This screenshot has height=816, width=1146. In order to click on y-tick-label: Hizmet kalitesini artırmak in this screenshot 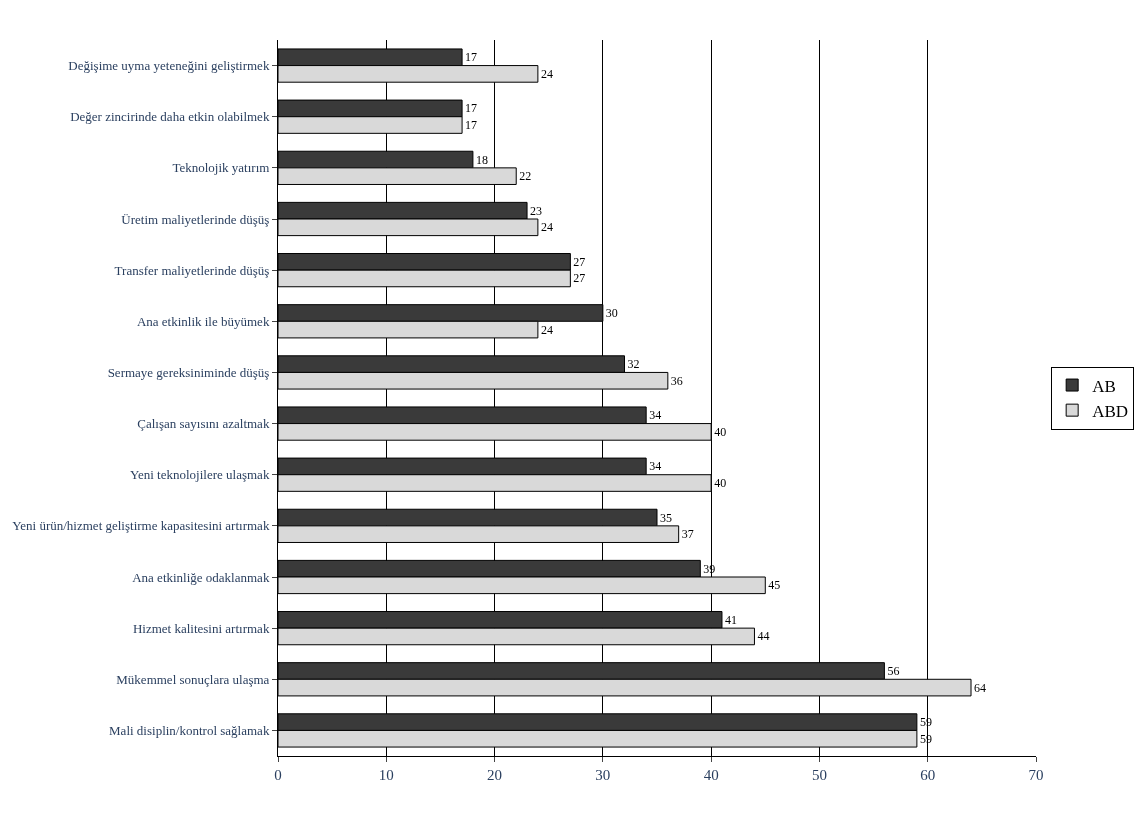, I will do `click(201, 628)`.